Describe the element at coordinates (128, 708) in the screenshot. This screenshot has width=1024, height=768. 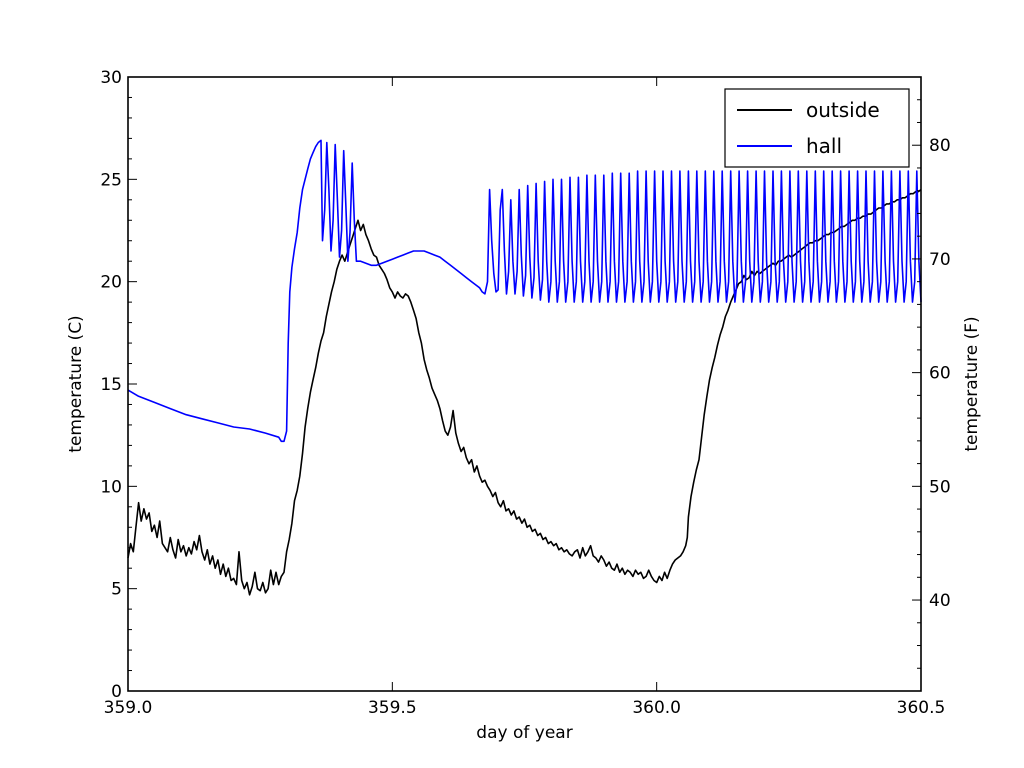
I see `x-tick-label: 359.0` at that location.